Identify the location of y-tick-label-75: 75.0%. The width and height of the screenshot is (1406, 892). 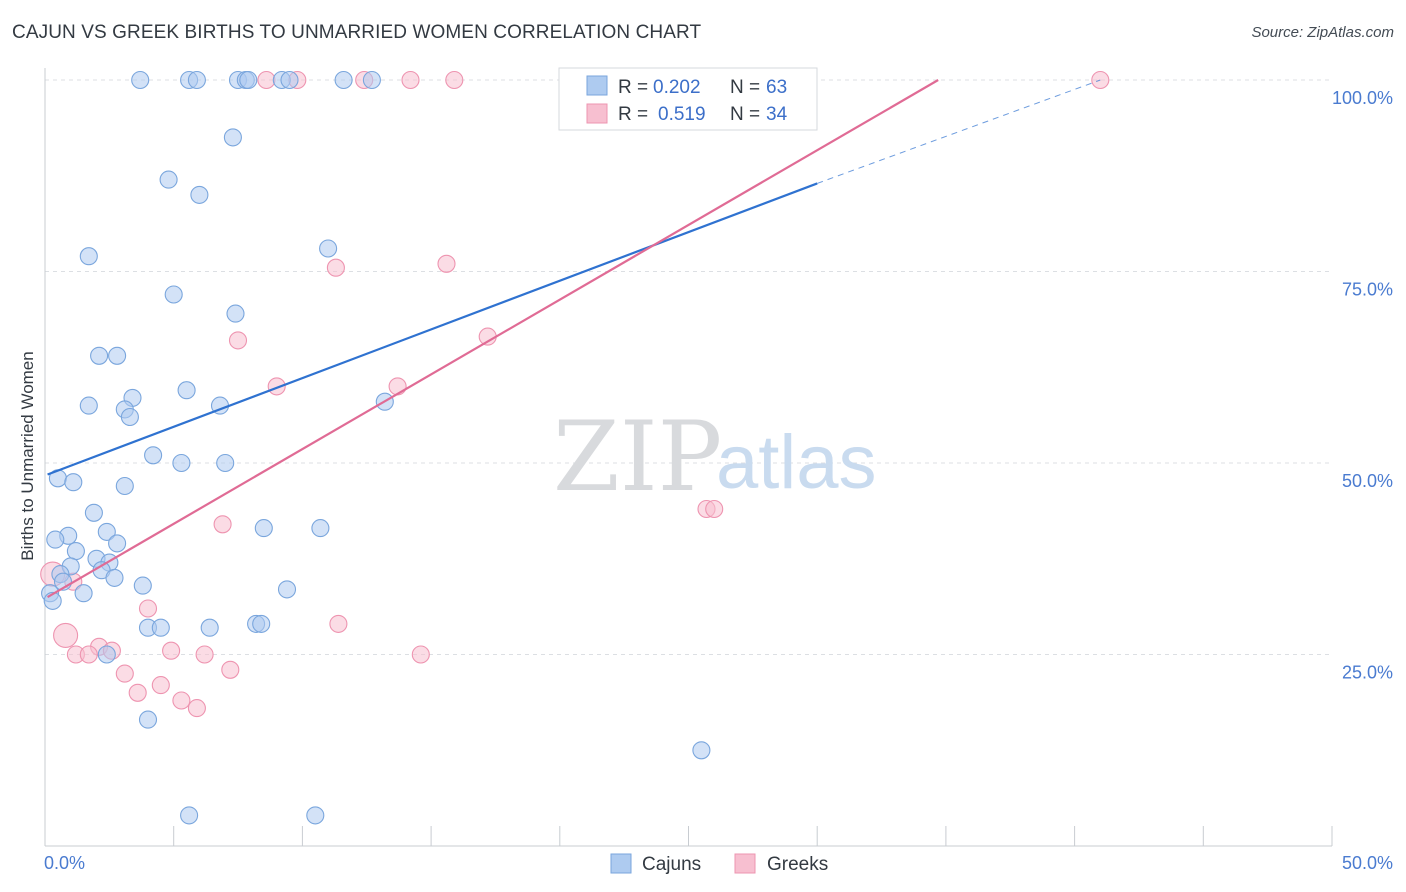
(1367, 290).